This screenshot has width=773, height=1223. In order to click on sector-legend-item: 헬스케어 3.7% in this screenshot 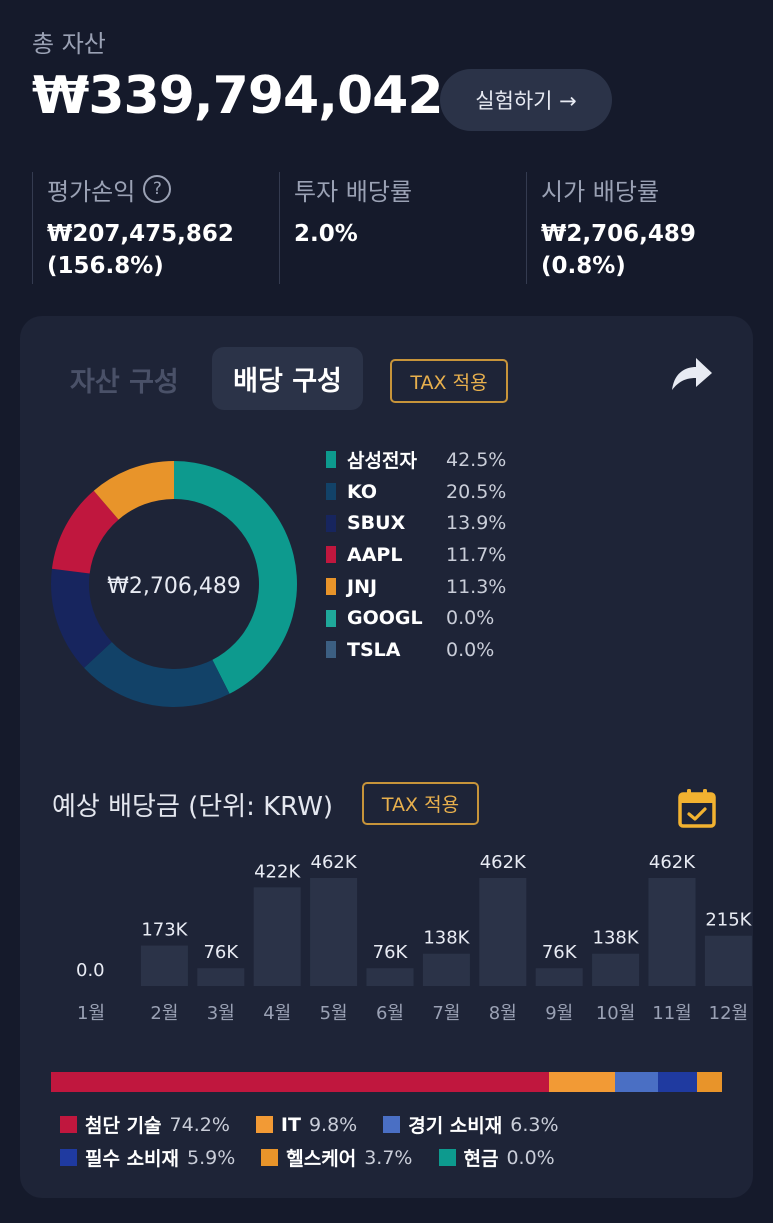, I will do `click(337, 1157)`.